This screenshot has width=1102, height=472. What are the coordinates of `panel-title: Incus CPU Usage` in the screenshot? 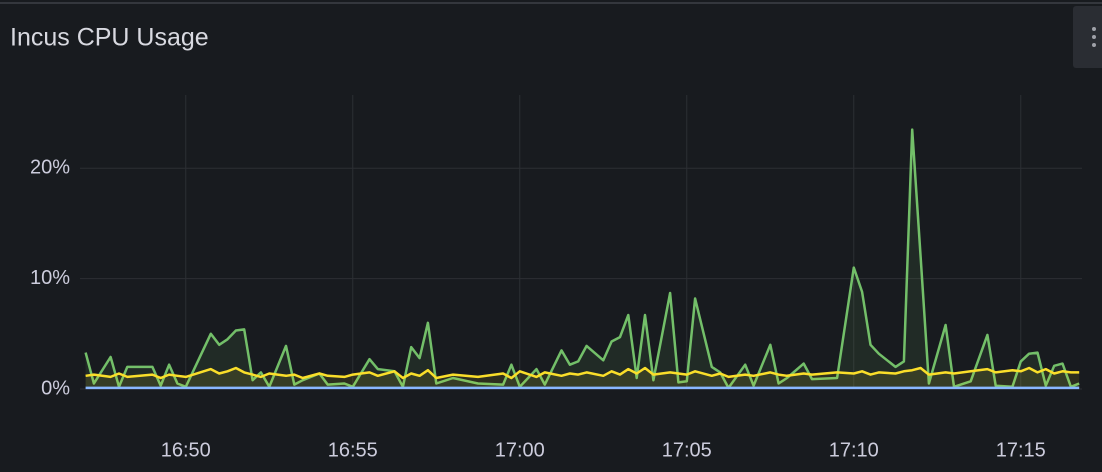 It's located at (109, 38).